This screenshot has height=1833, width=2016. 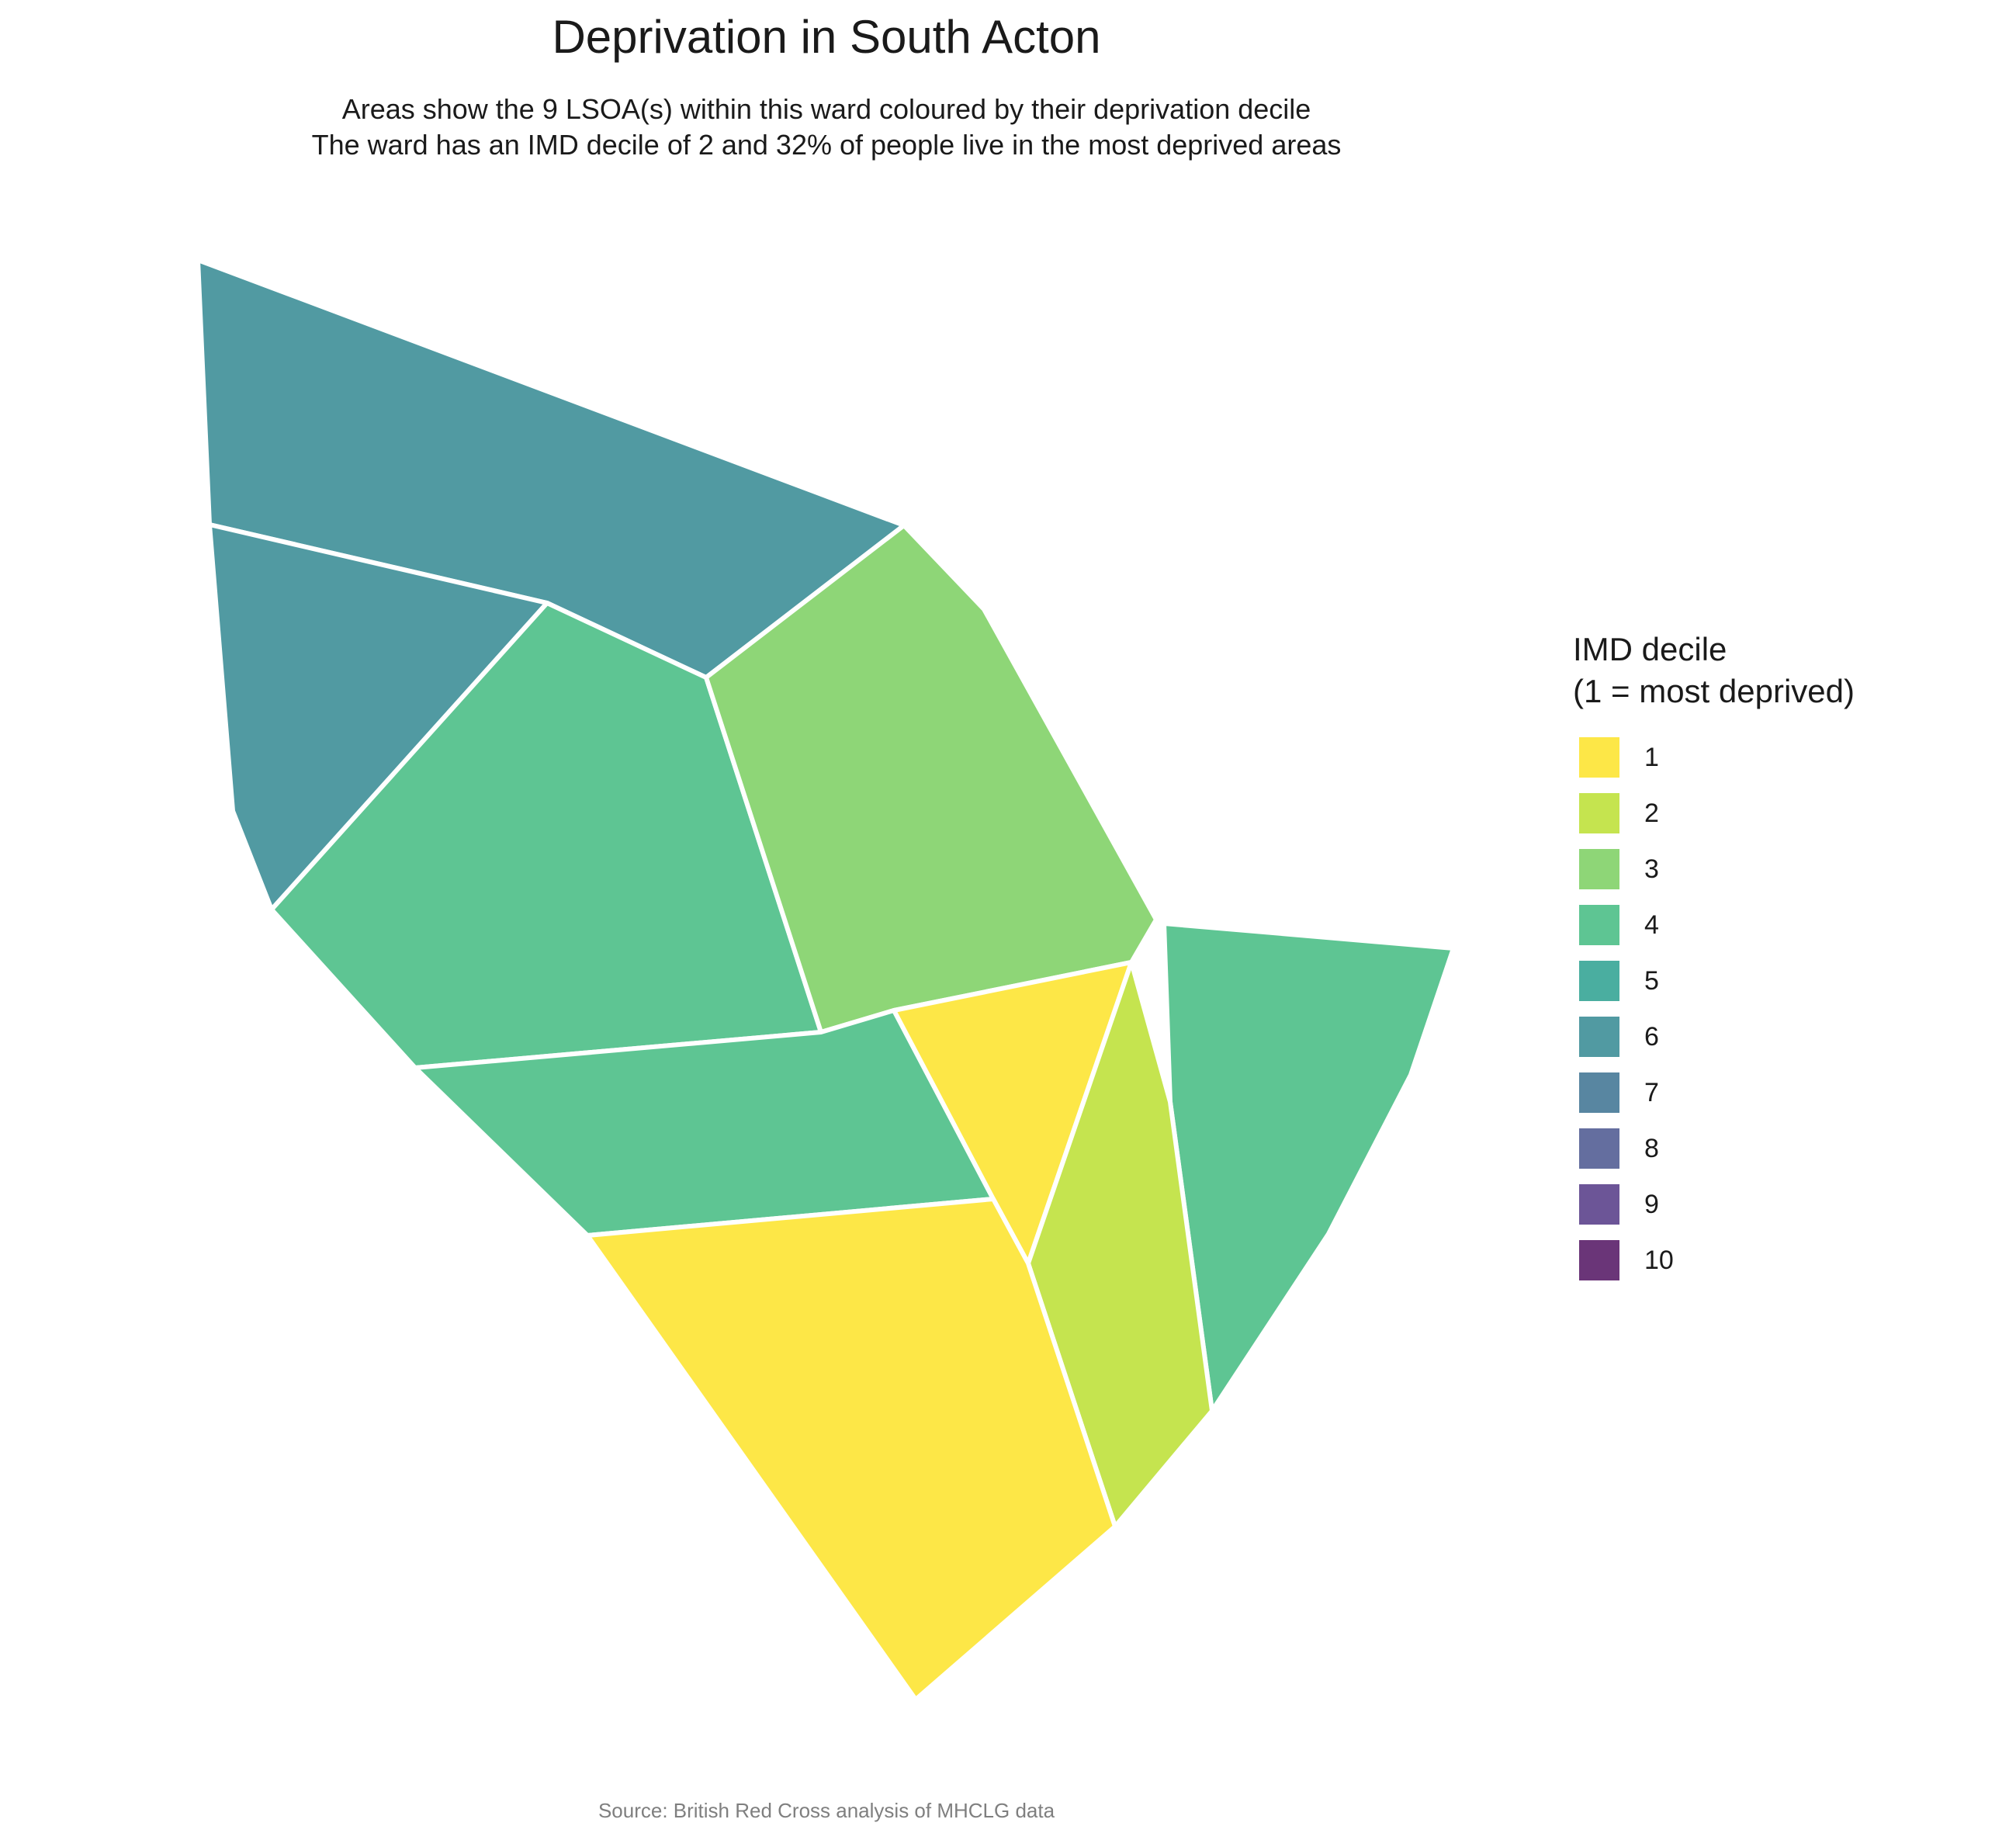 What do you see at coordinates (1659, 1260) in the screenshot?
I see `legend-label: 10` at bounding box center [1659, 1260].